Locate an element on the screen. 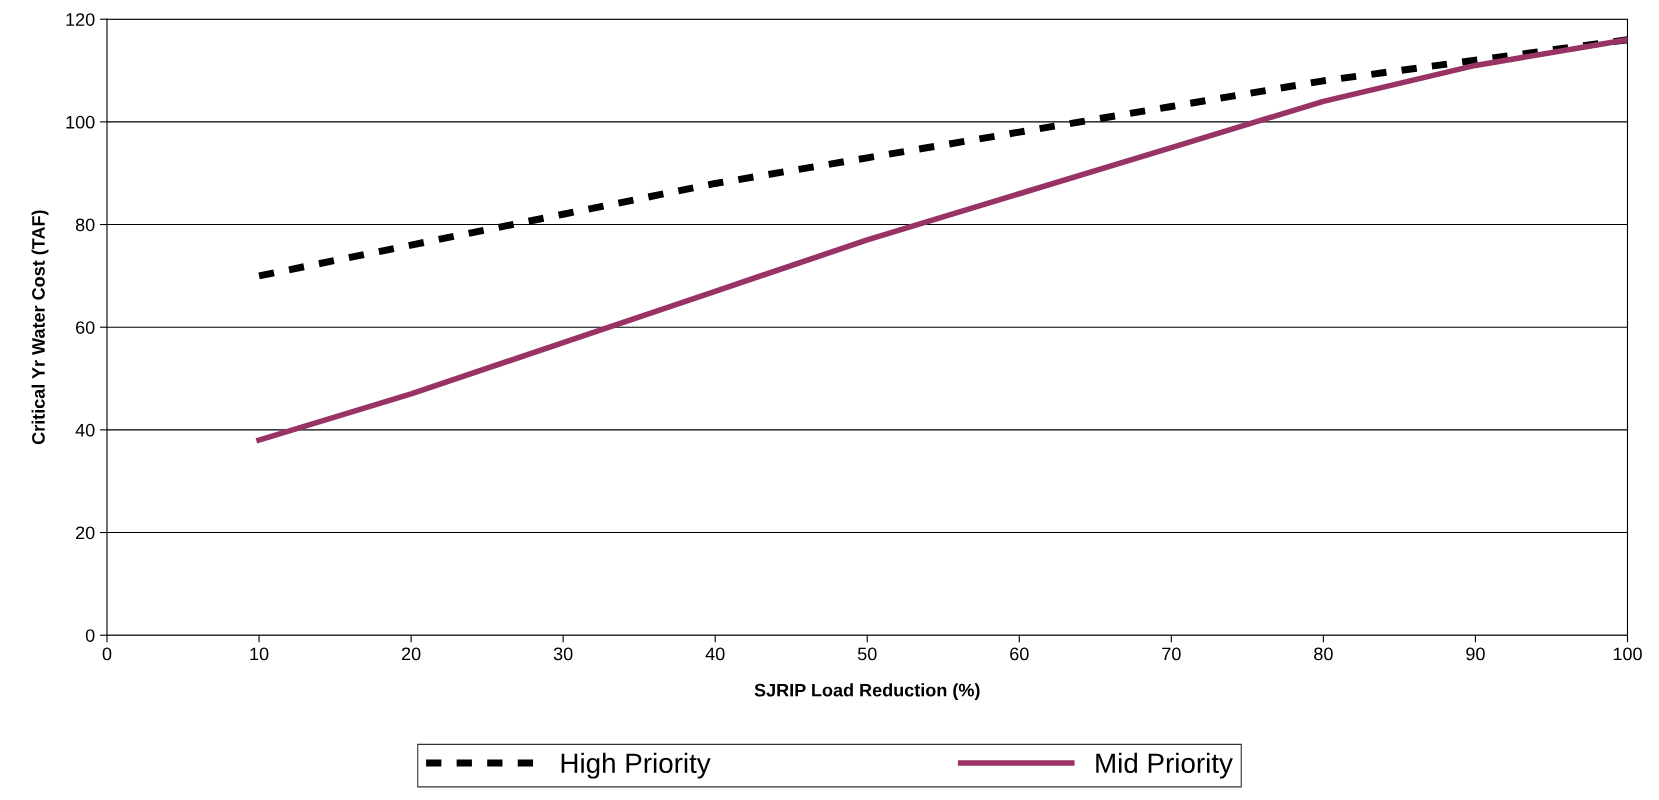  x-tick-label: 100 is located at coordinates (1627, 654).